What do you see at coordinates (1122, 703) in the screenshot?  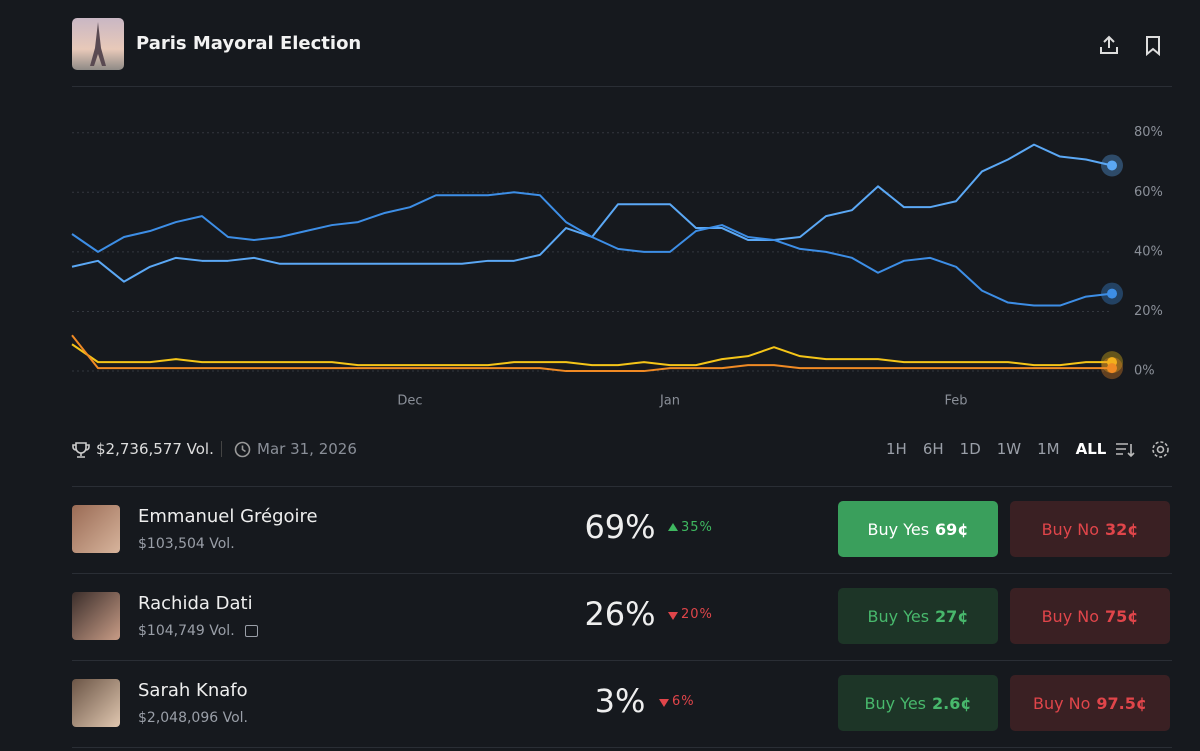 I see `no-price: 97.5¢` at bounding box center [1122, 703].